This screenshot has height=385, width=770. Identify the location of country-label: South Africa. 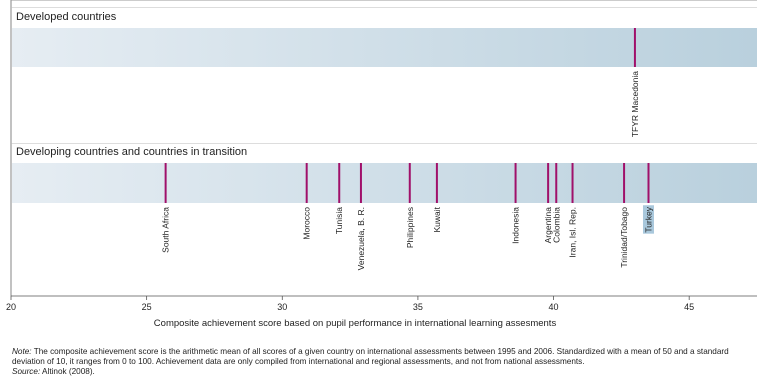
(166, 230).